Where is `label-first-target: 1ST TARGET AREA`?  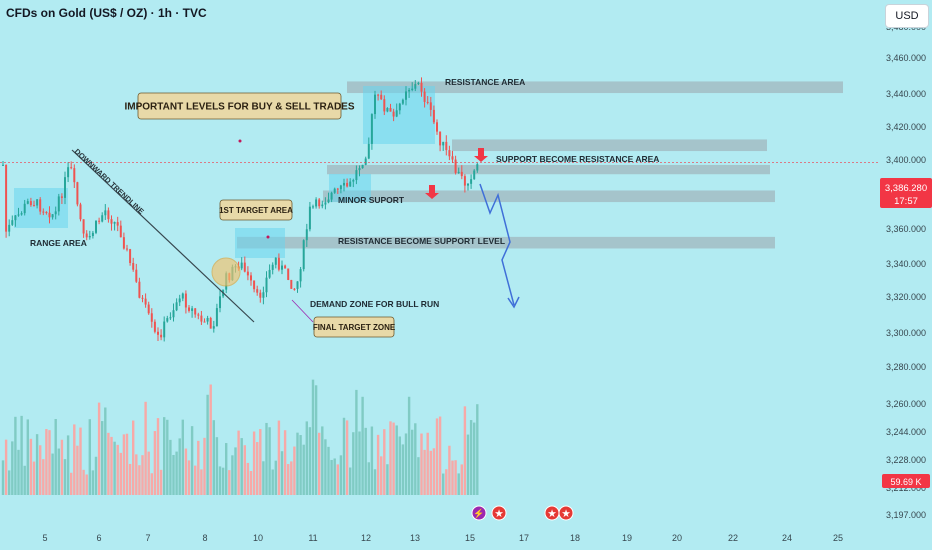
label-first-target: 1ST TARGET AREA is located at coordinates (256, 210).